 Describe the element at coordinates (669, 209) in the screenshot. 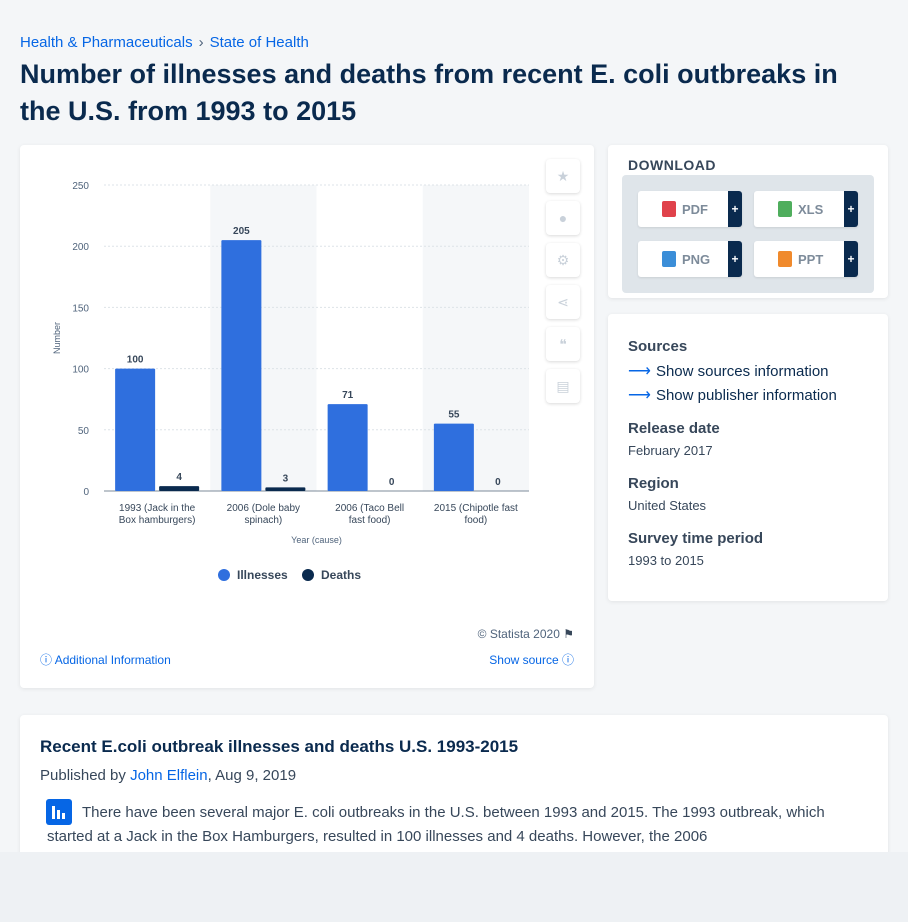

I see `pdf-file-icon` at that location.